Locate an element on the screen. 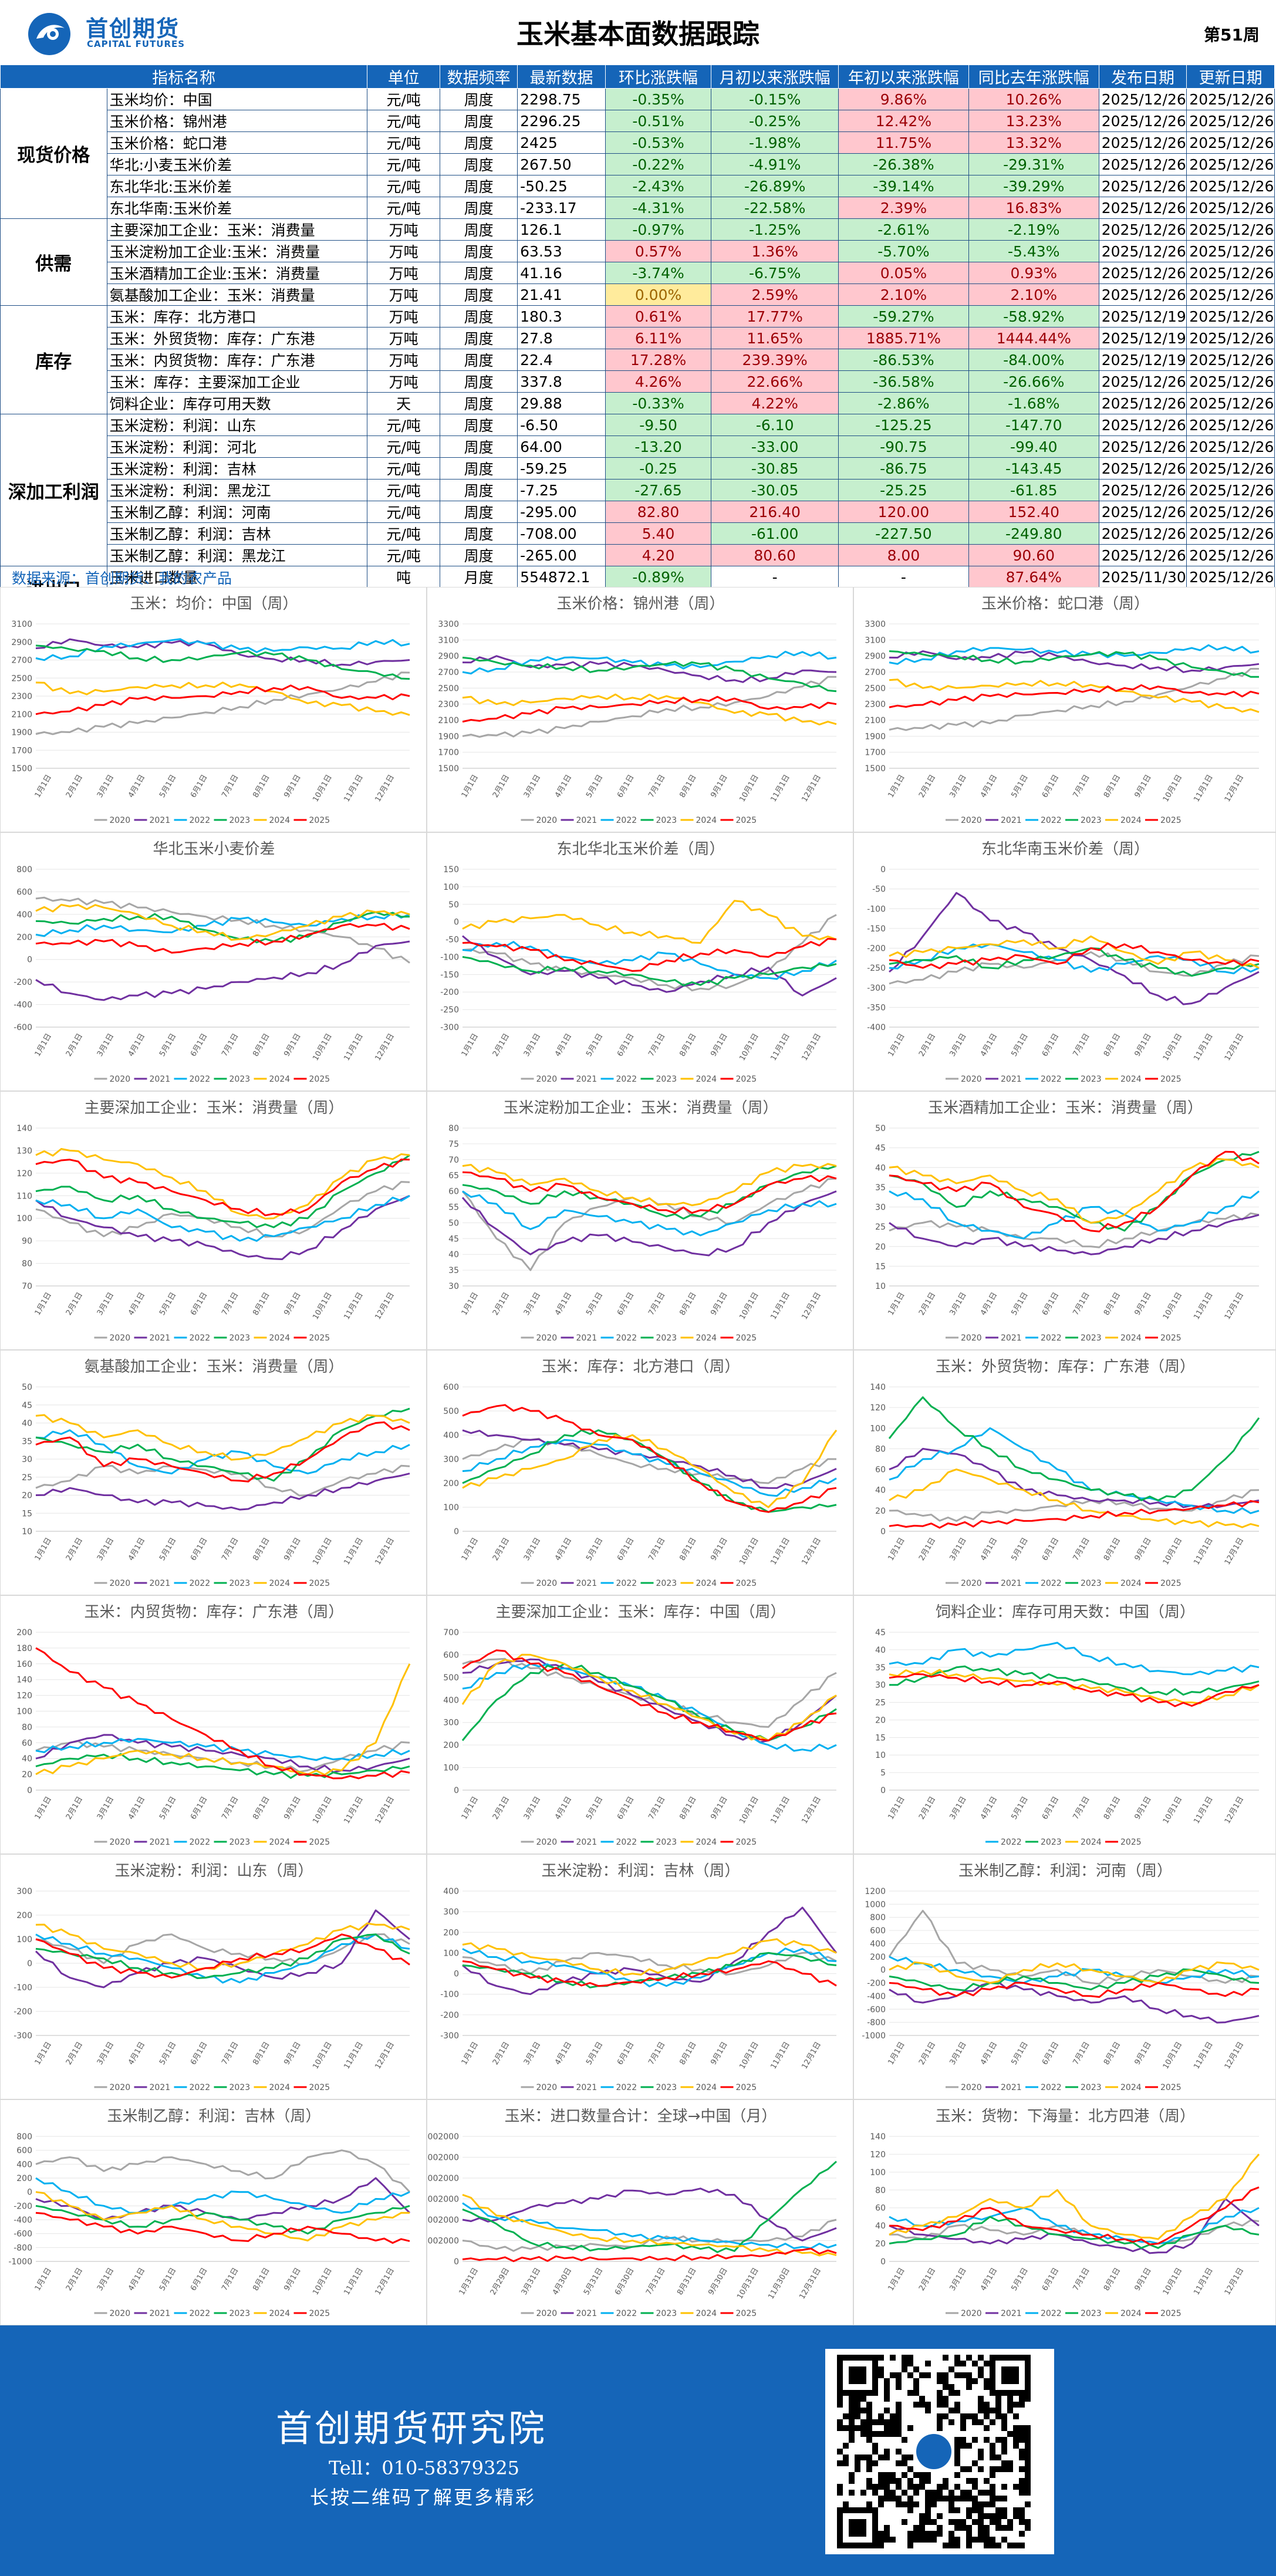 Image resolution: width=1276 pixels, height=2576 pixels. y-tick-label: 200 is located at coordinates (24, 1633).